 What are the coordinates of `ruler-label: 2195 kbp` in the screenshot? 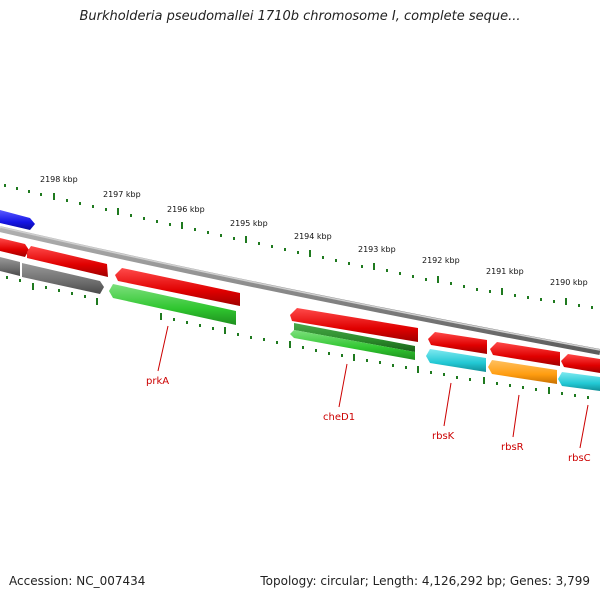 It's located at (249, 223).